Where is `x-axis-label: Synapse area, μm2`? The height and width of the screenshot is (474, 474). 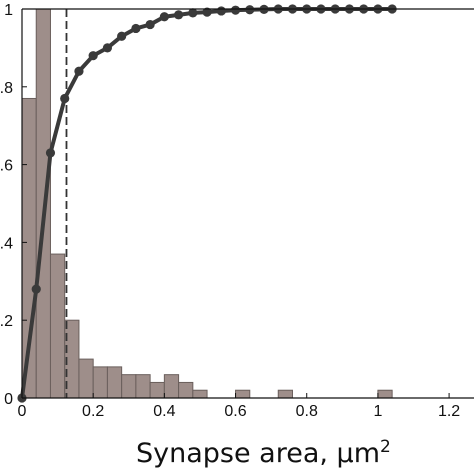 x-axis-label: Synapse area, μm2 is located at coordinates (263, 453).